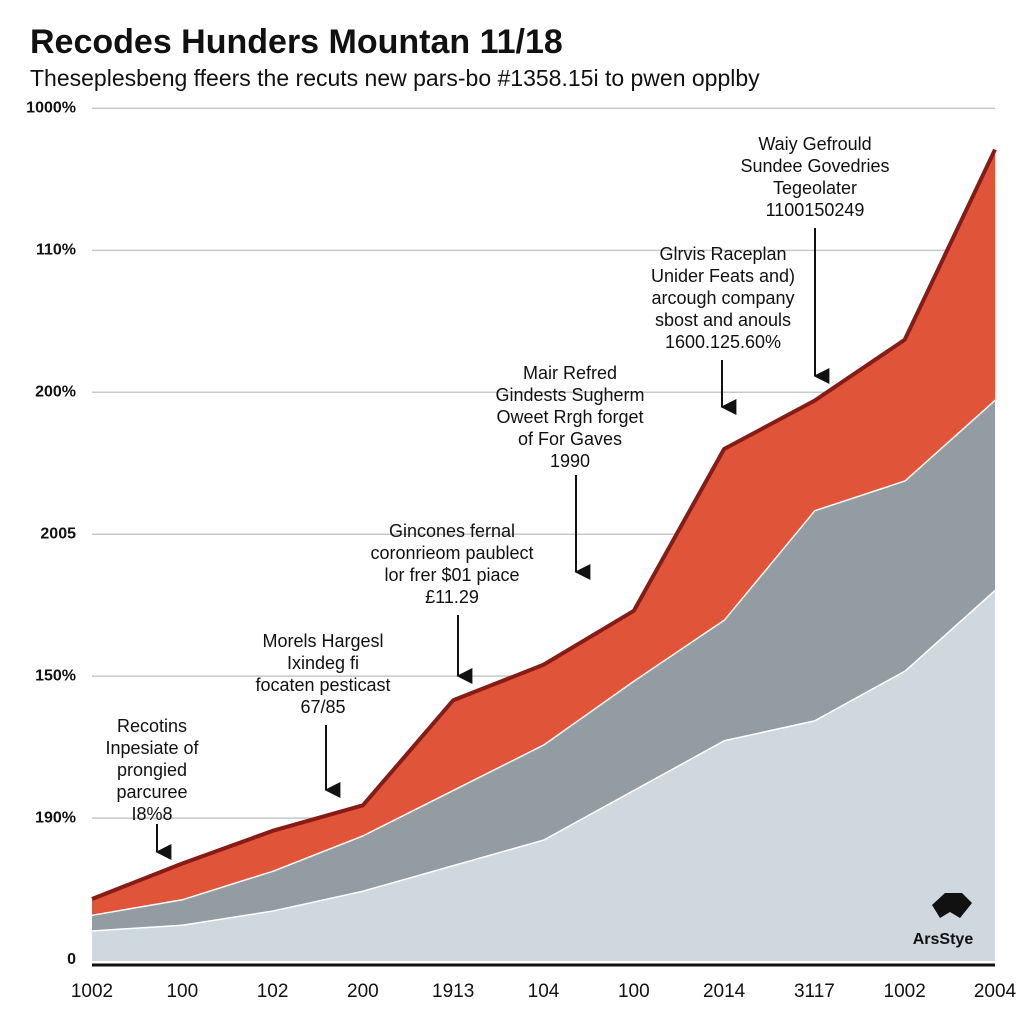 This screenshot has height=1024, width=1024. What do you see at coordinates (322, 685) in the screenshot?
I see `annotation-text: focaten pesticast` at bounding box center [322, 685].